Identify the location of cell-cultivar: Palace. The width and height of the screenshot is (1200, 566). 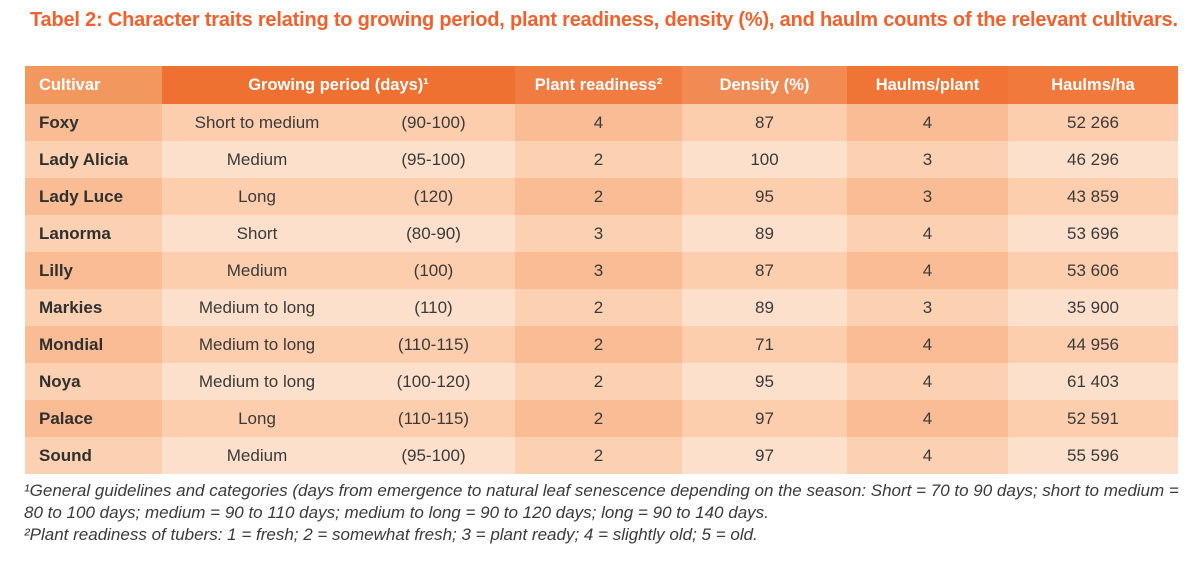
(93, 418).